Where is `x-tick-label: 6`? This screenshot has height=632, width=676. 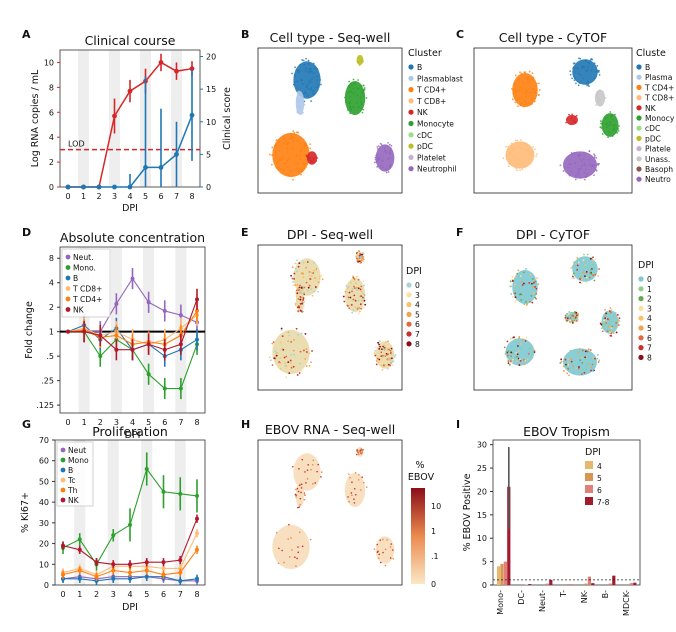 x-tick-label: 6 is located at coordinates (164, 422).